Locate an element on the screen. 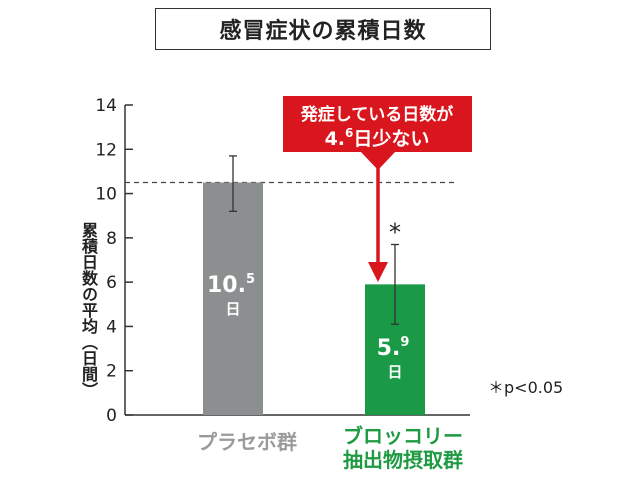 The image size is (640, 480). value-unit-0: 日 is located at coordinates (232, 309).